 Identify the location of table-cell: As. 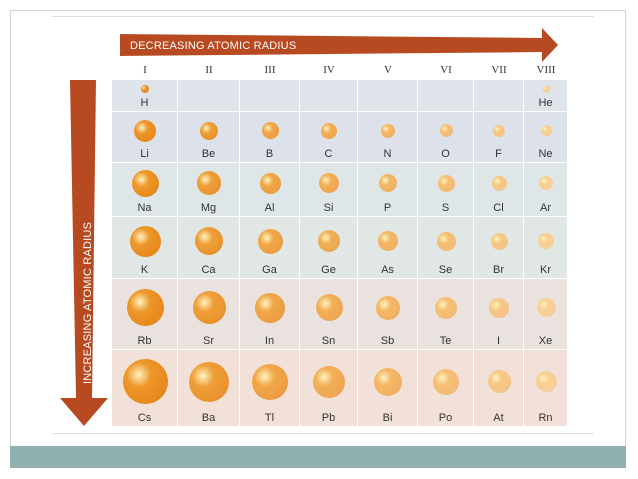
(388, 248).